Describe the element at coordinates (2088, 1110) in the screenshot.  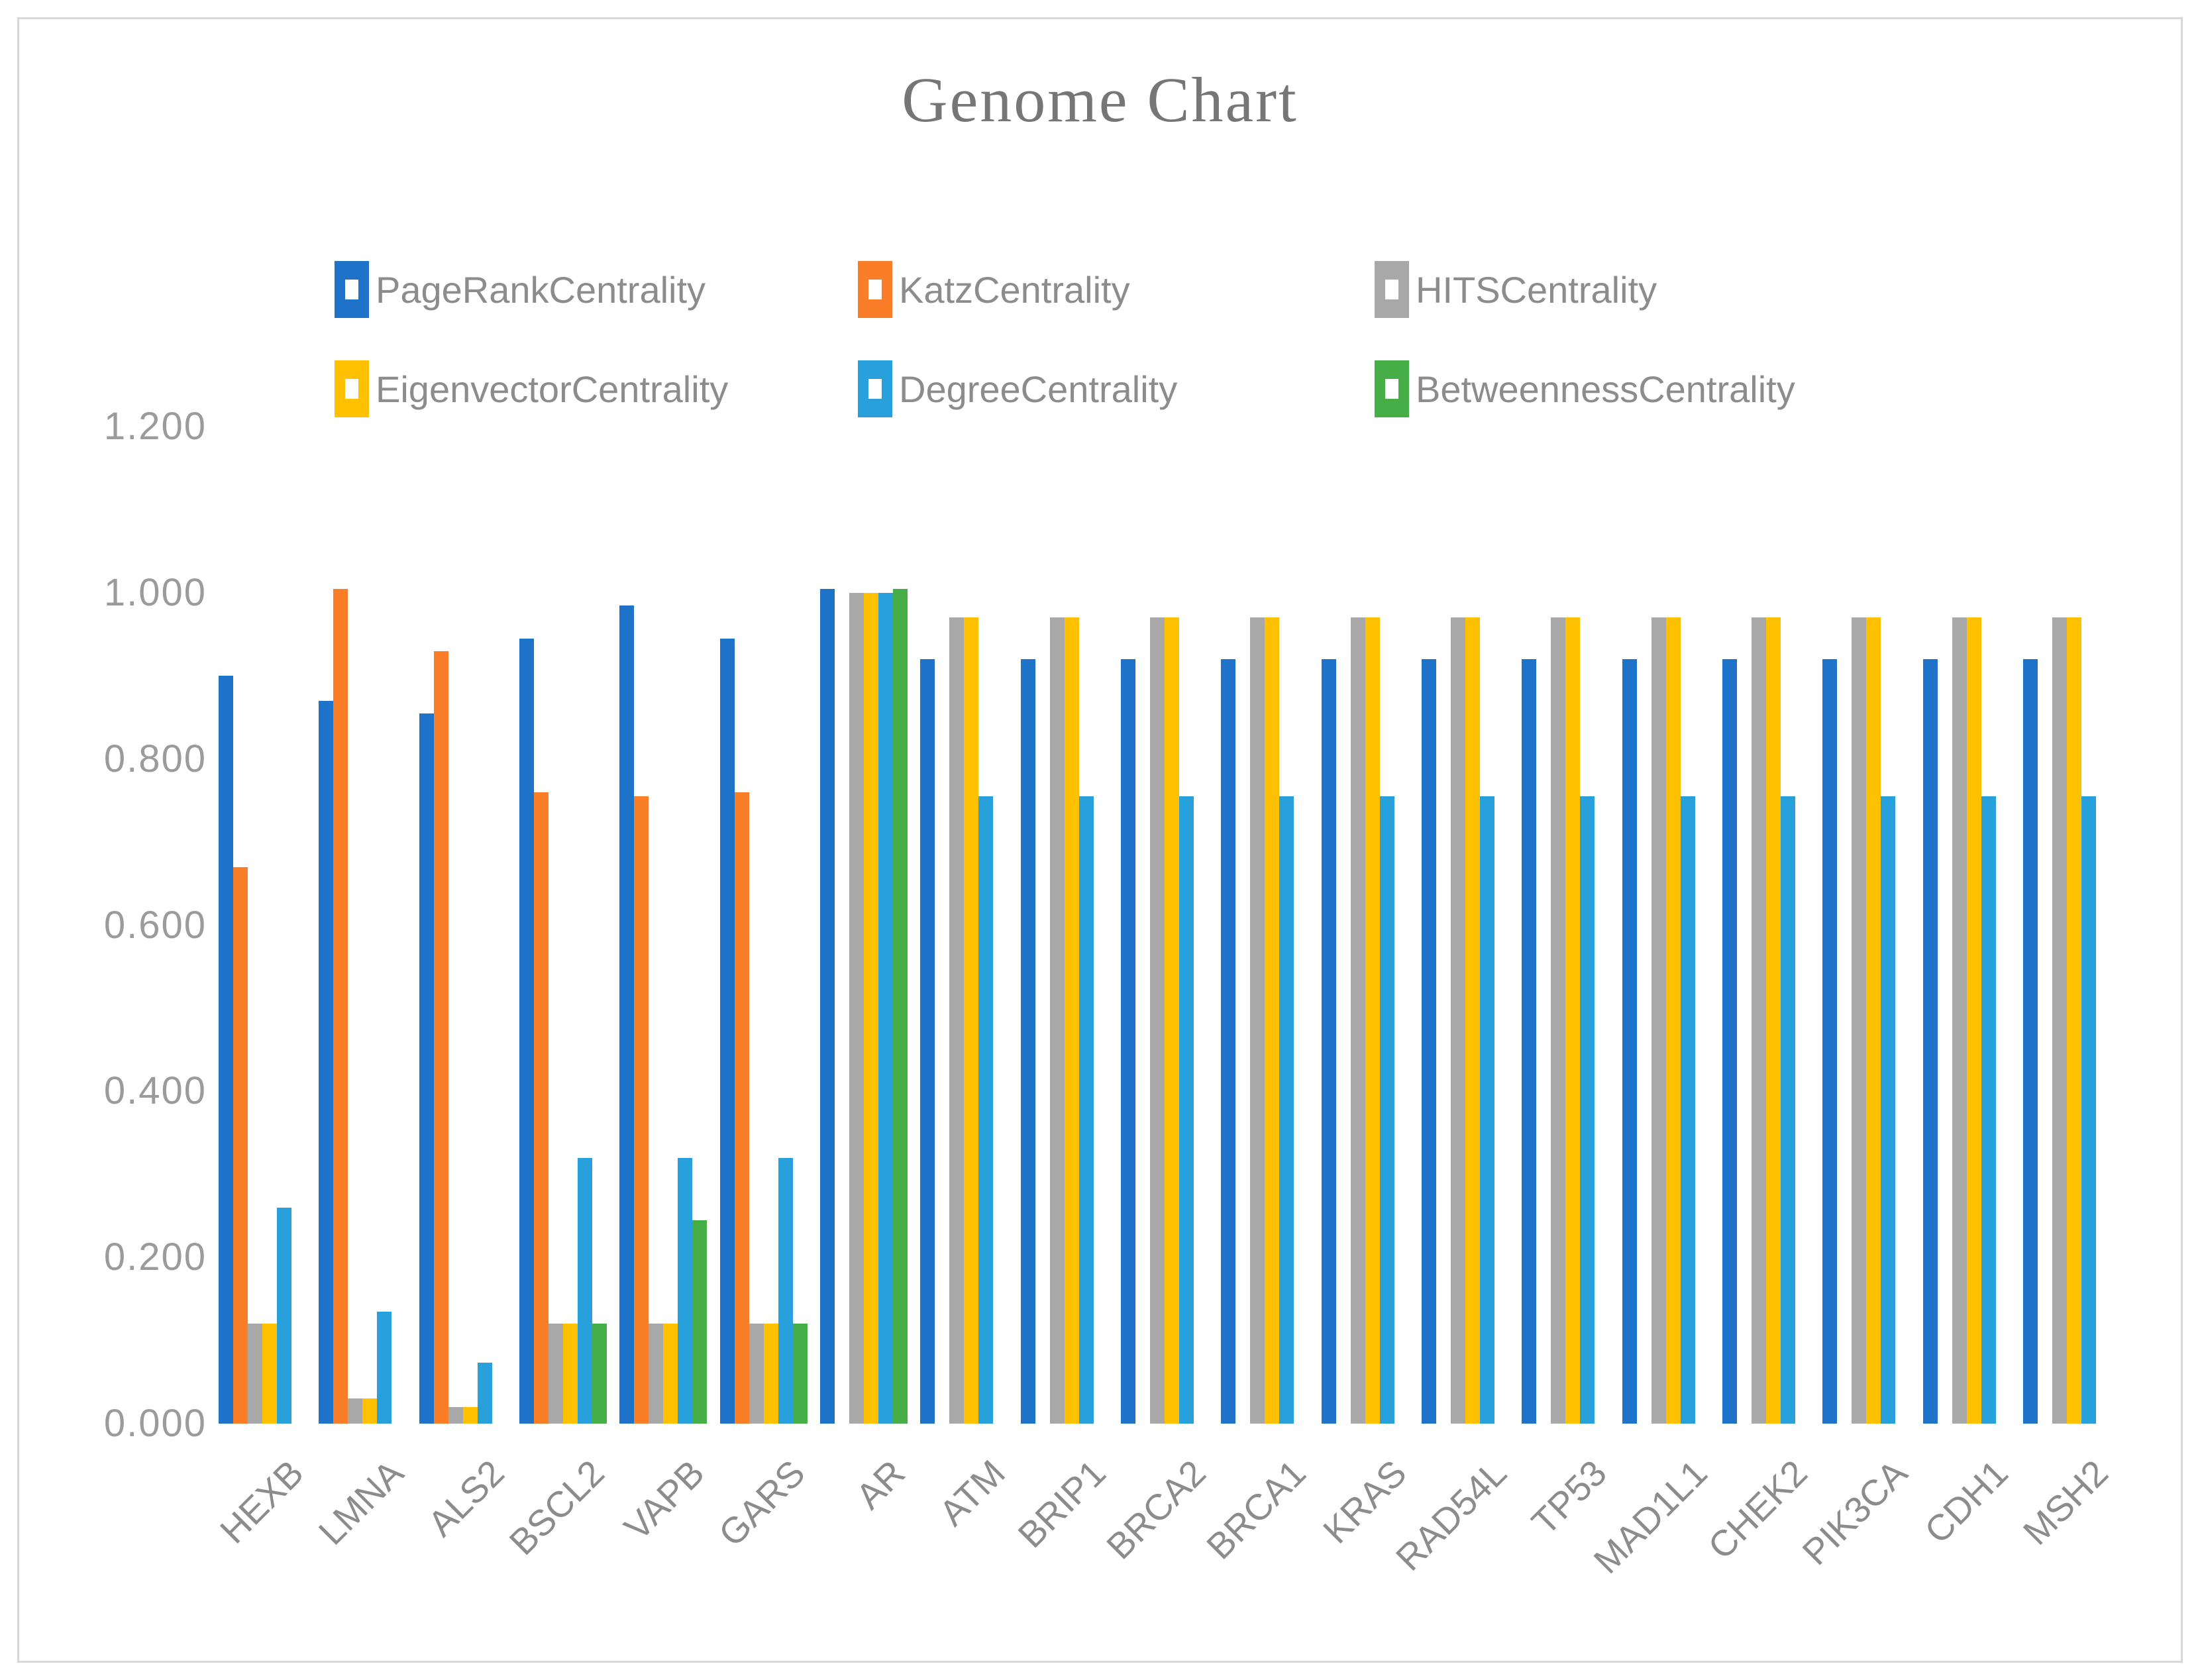
I see `bar-DegreeCentrality-MSH2` at that location.